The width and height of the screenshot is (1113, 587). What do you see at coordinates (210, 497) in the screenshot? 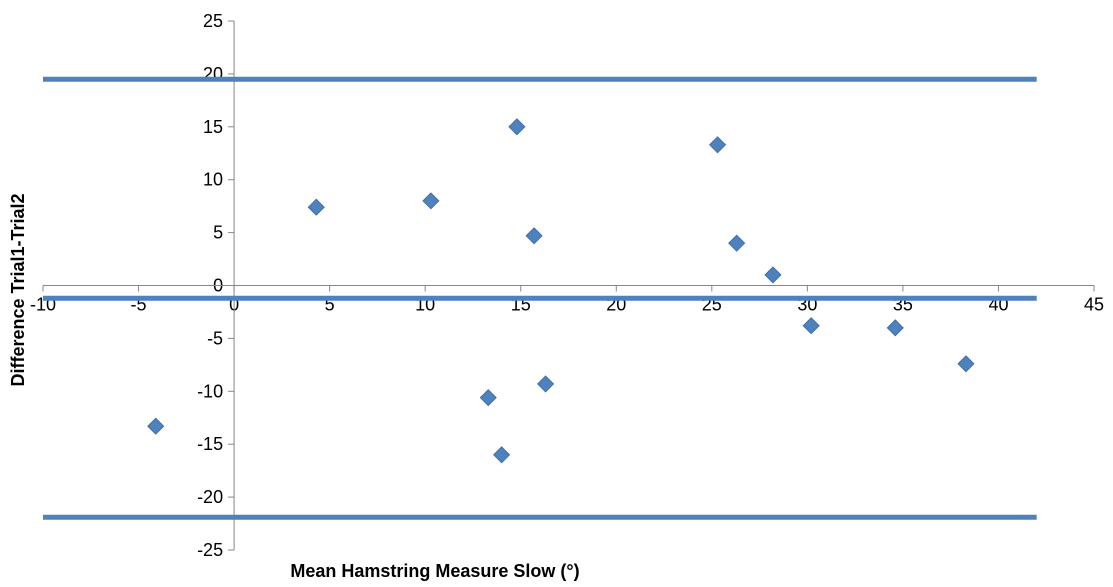
I see `y-tick-label: -20` at bounding box center [210, 497].